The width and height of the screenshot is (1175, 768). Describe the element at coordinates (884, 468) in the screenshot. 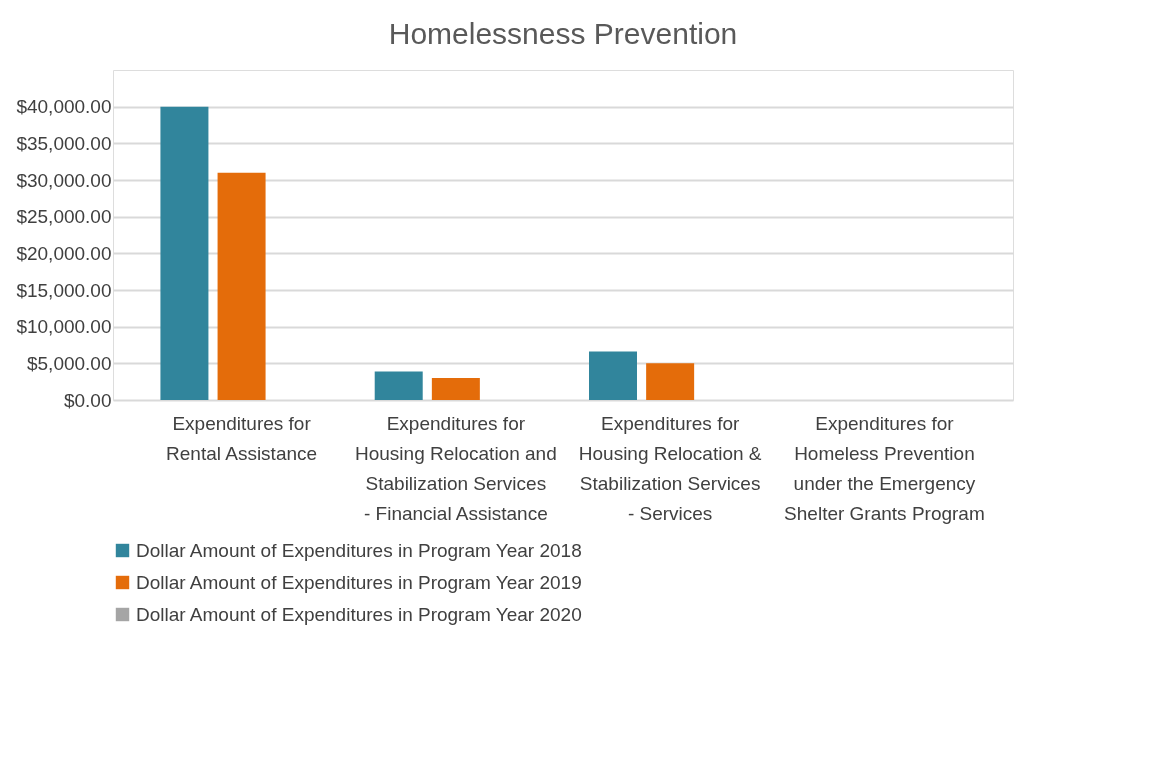

I see `x-tick-label: Expenditures for Homeless Prevention under the Emergency Shelter Grants Program` at that location.